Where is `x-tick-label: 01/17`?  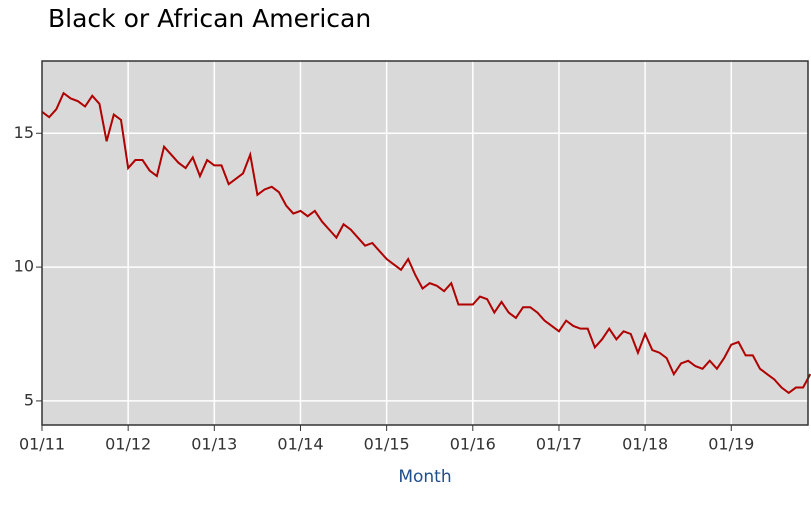 x-tick-label: 01/17 is located at coordinates (559, 444).